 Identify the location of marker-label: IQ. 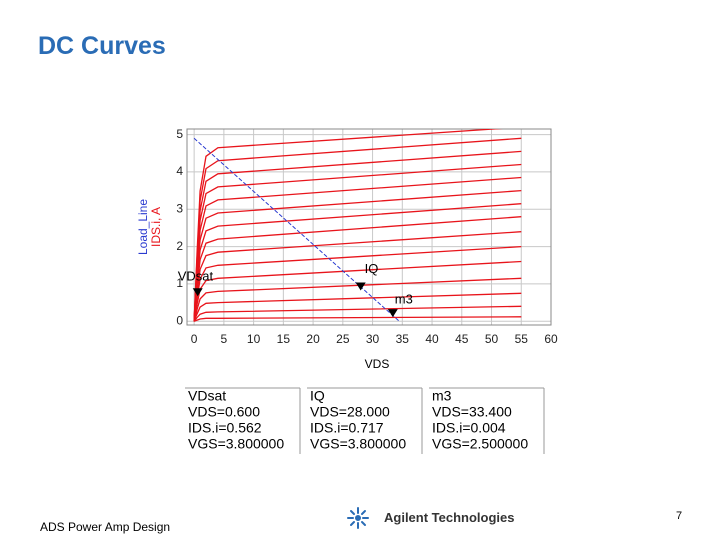
(372, 268).